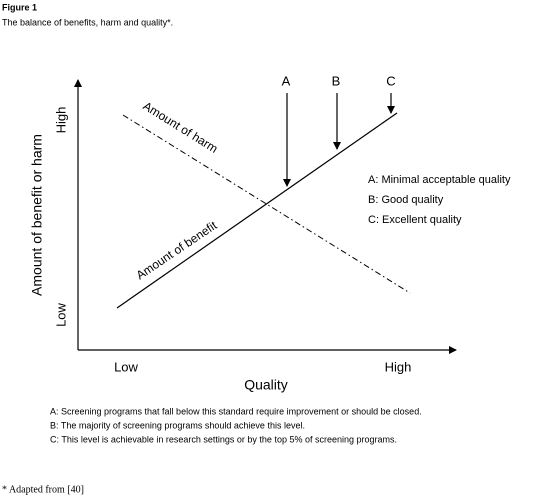 The width and height of the screenshot is (540, 500). What do you see at coordinates (415, 220) in the screenshot?
I see `legend-item: C: Excellent quality` at bounding box center [415, 220].